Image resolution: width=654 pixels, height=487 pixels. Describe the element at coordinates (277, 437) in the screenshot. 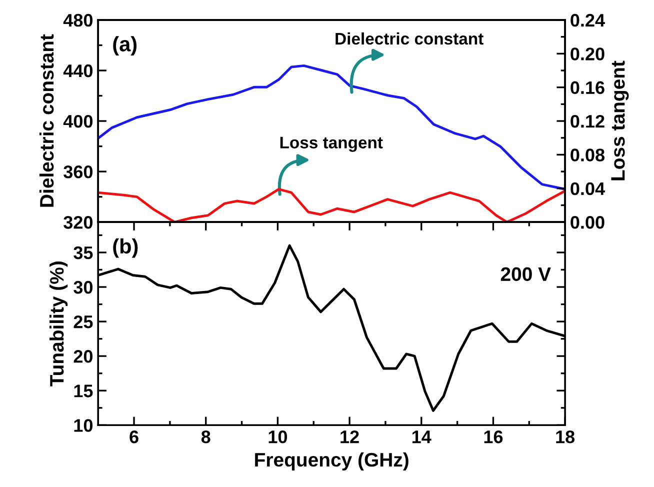

I see `x-tick-label: 10` at that location.